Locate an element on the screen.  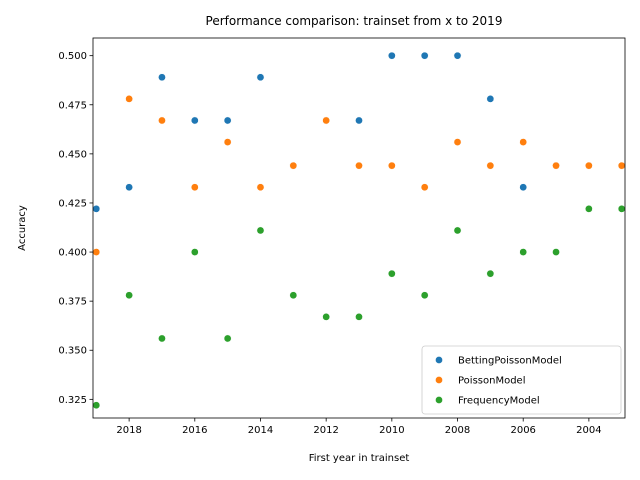
legend-box is located at coordinates (521, 380).